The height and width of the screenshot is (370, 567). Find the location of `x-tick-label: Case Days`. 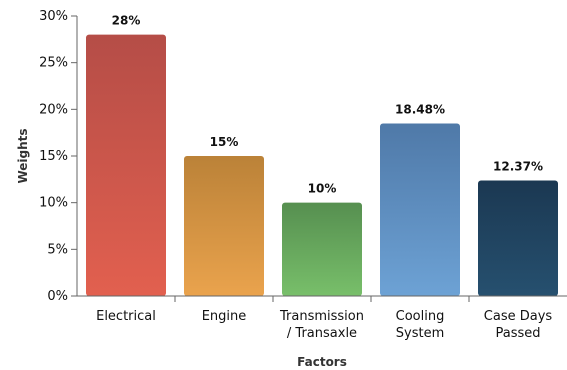

x-tick-label: Case Days is located at coordinates (518, 316).